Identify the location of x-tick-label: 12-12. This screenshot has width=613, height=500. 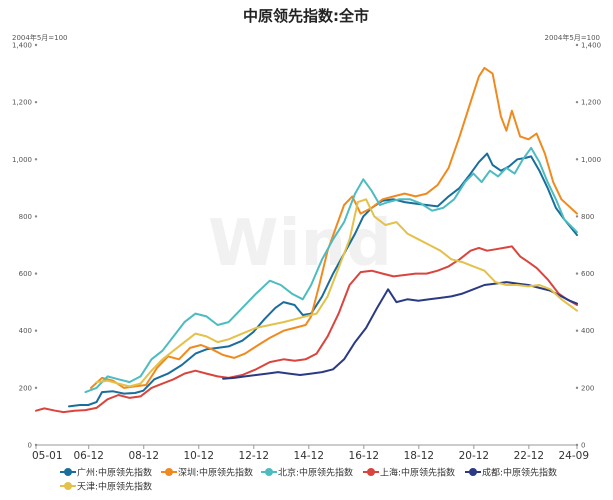
(254, 456).